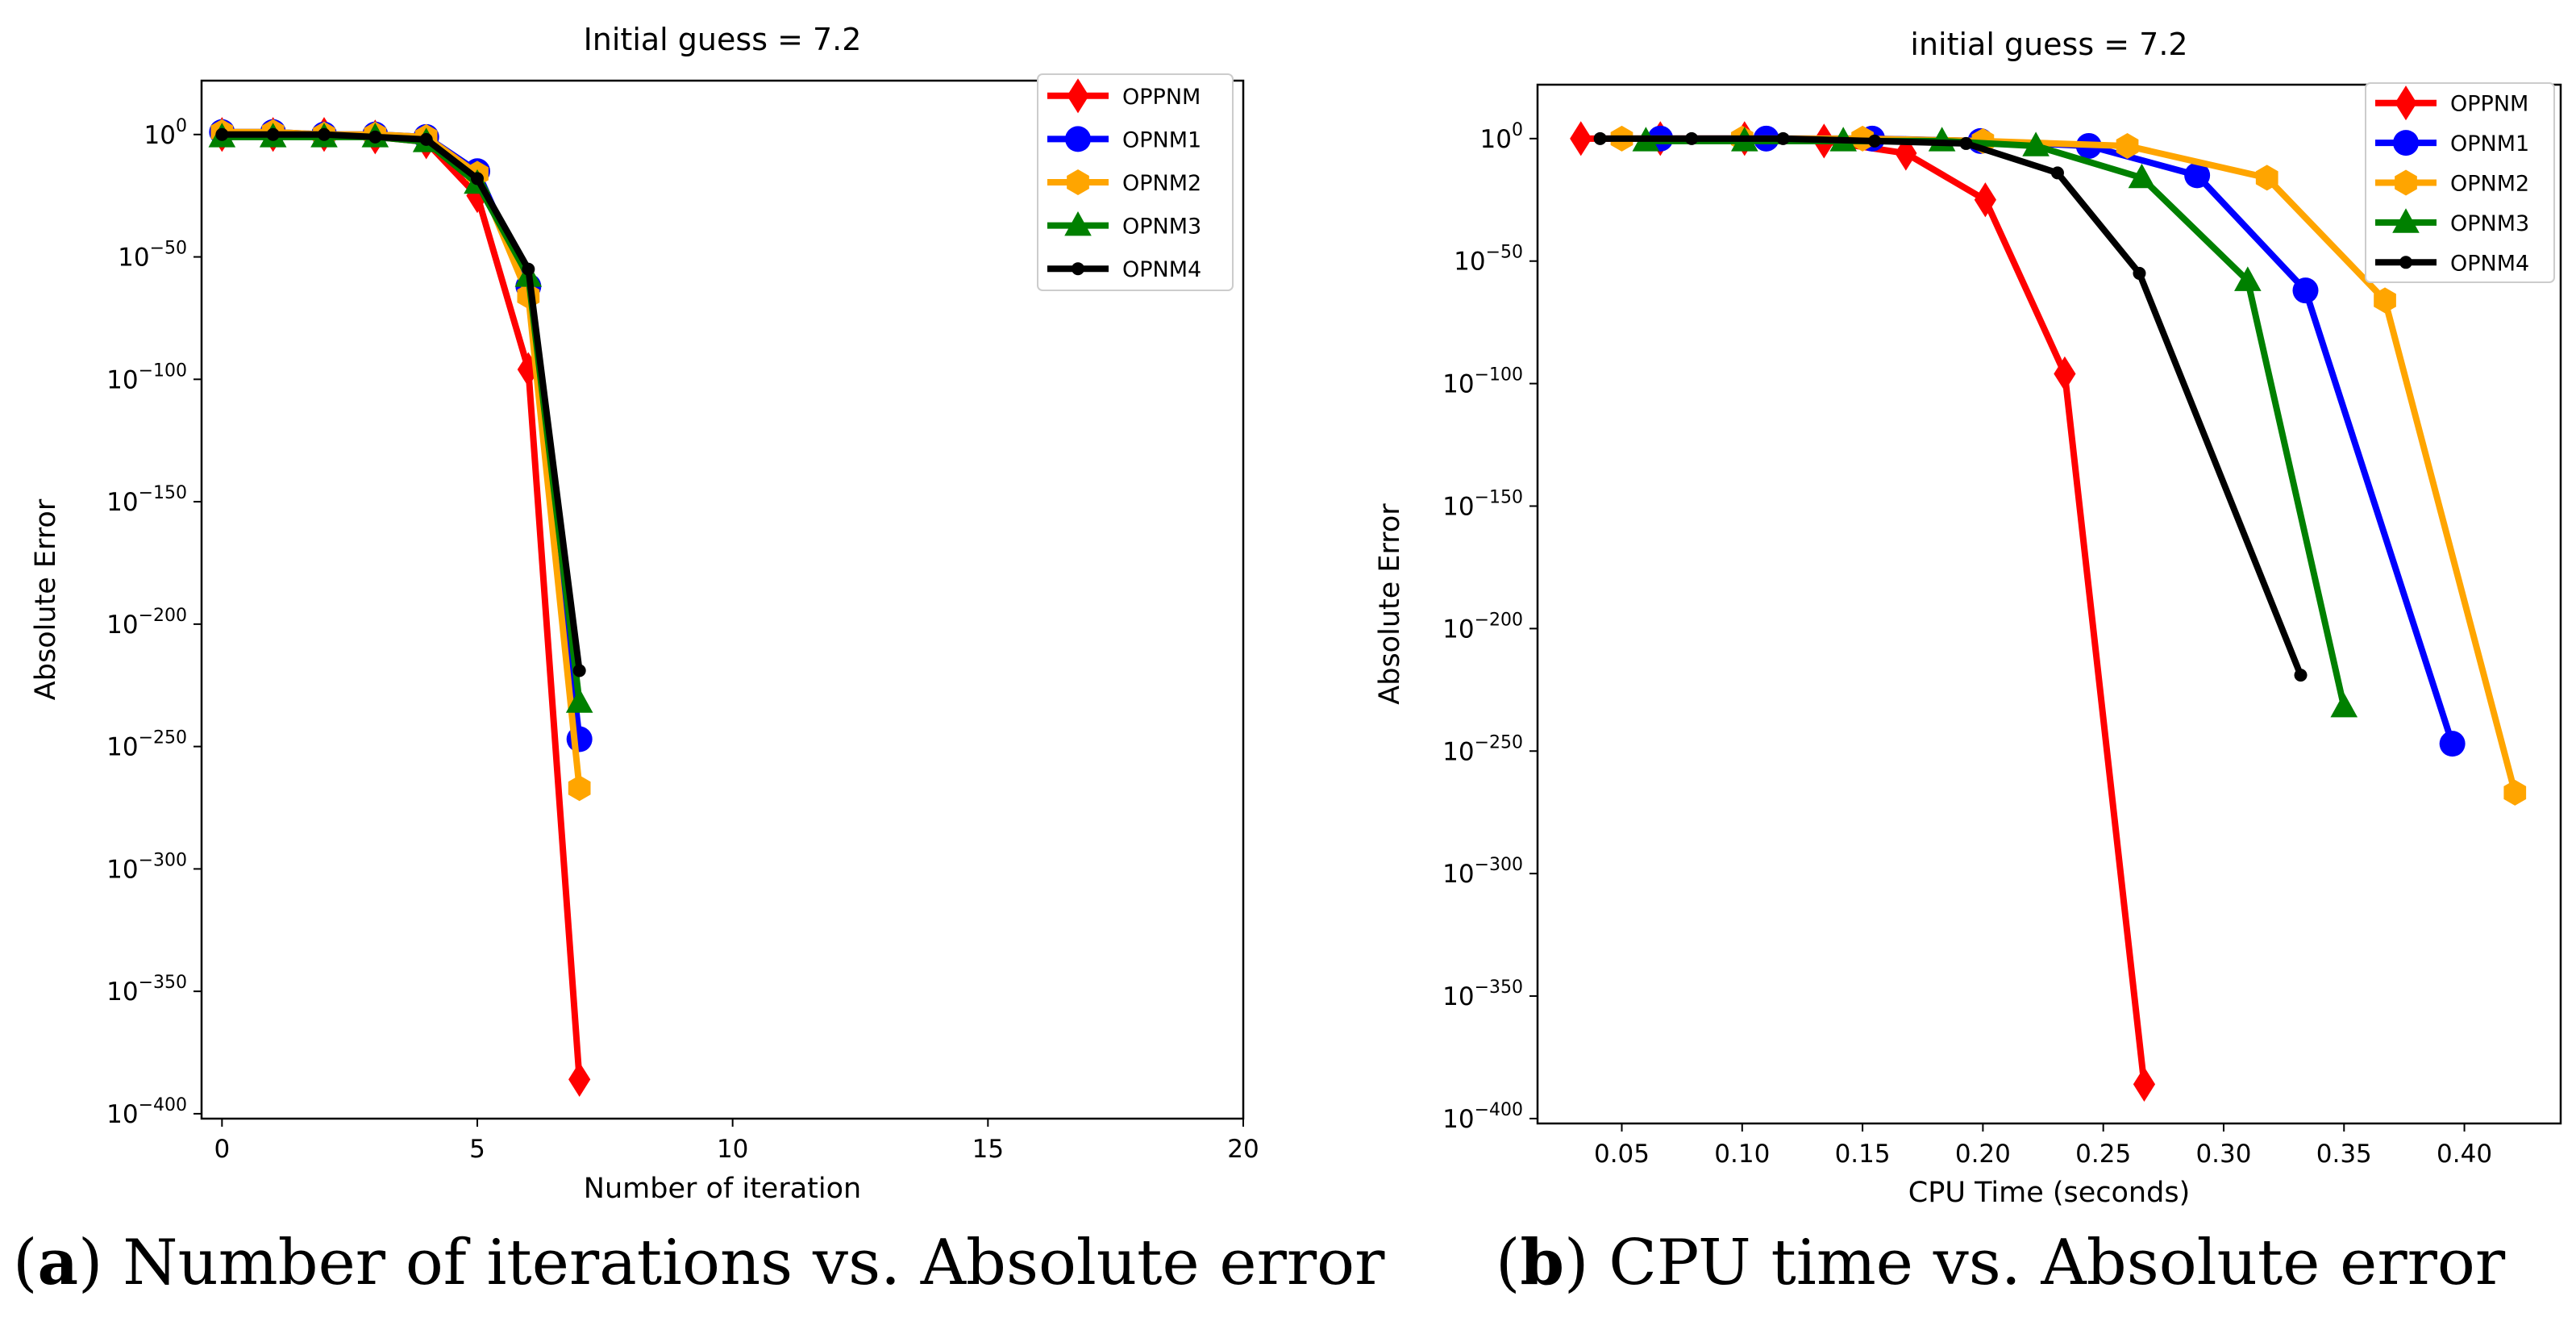 This screenshot has height=1338, width=2576. What do you see at coordinates (1983, 1154) in the screenshot?
I see `x-tick-label: 0.20` at bounding box center [1983, 1154].